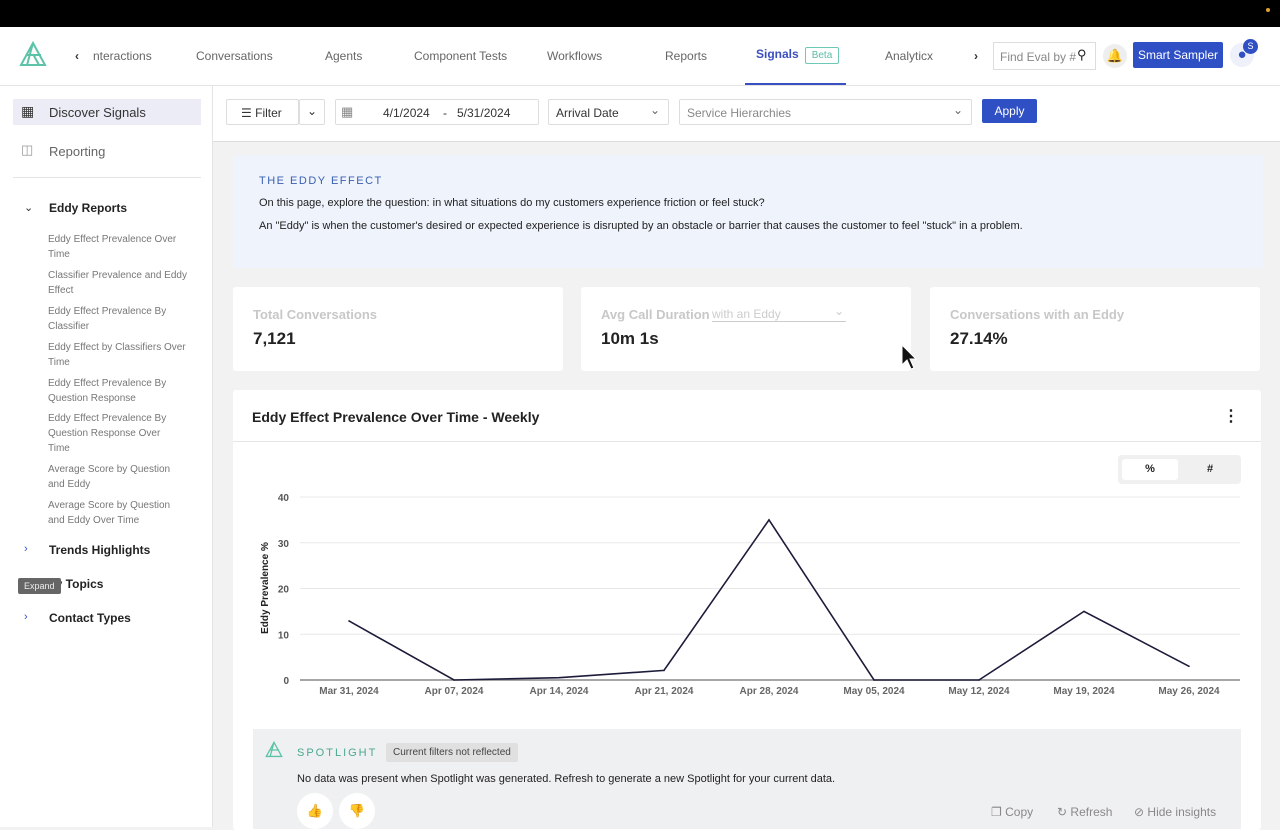 This screenshot has width=1280, height=830. What do you see at coordinates (349, 691) in the screenshot?
I see `x-tick-label: Mar 31, 2024` at bounding box center [349, 691].